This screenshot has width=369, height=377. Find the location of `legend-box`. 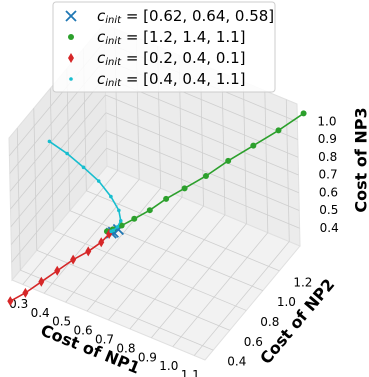

legend-box is located at coordinates (164, 47).